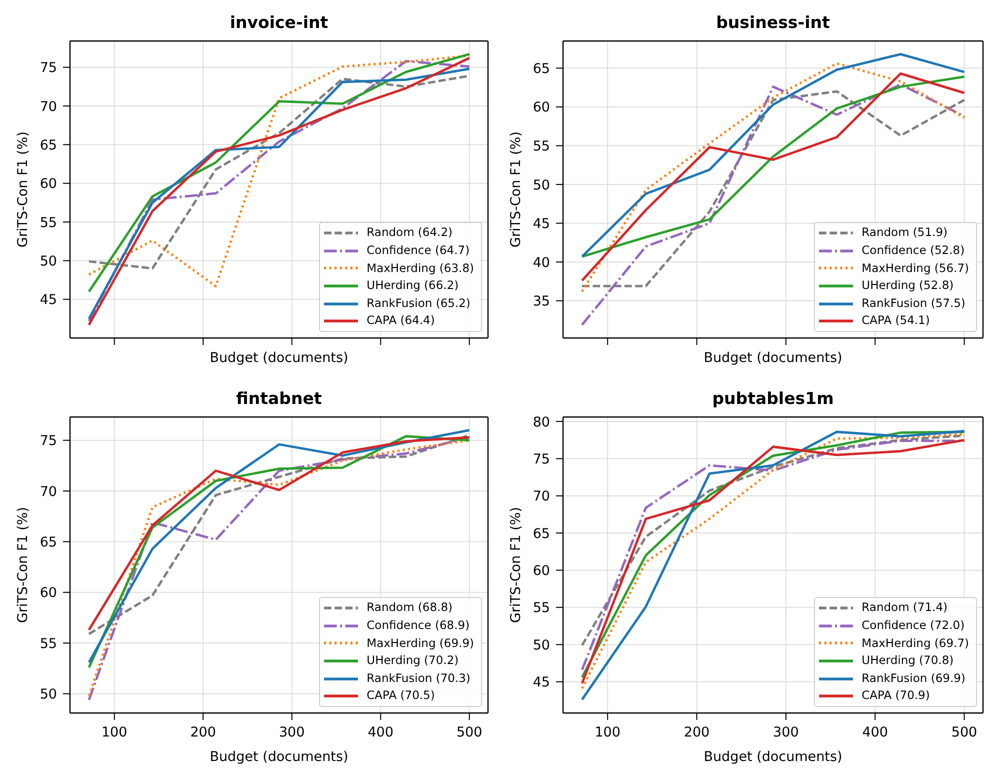 This screenshot has width=997, height=779. What do you see at coordinates (409, 233) in the screenshot?
I see `legend-label: Random (64.2)` at bounding box center [409, 233].